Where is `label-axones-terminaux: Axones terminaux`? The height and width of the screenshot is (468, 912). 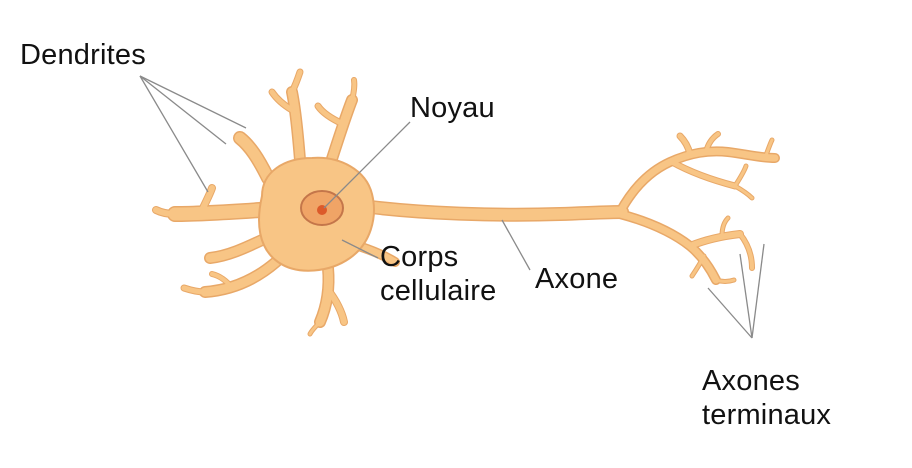 label-axones-terminaux: Axones terminaux is located at coordinates (766, 398).